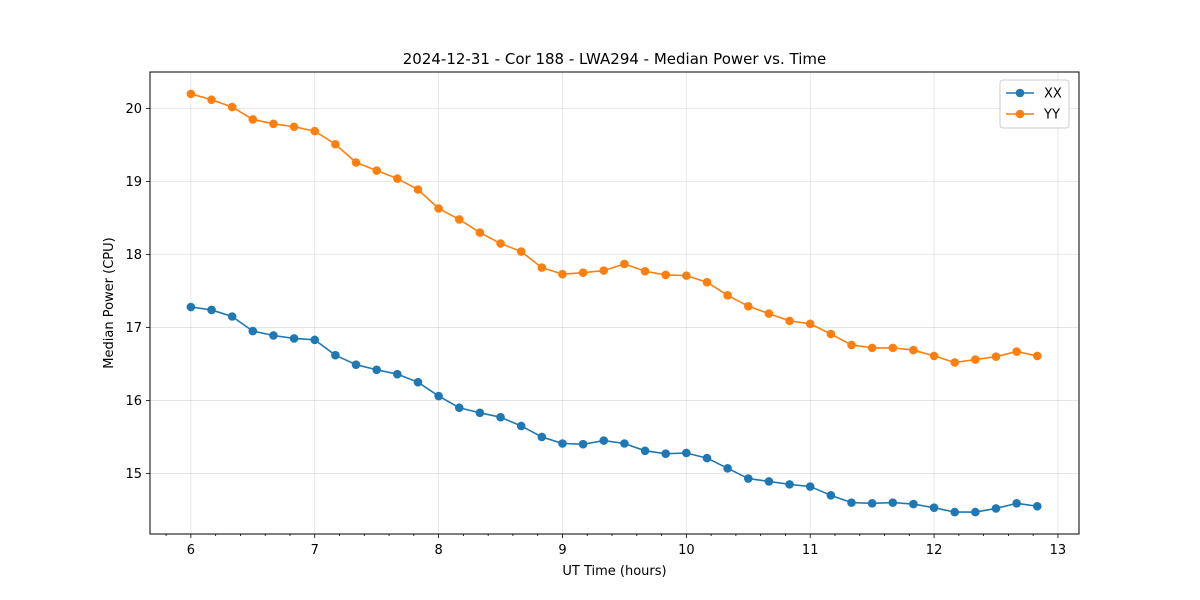 The image size is (1200, 600). What do you see at coordinates (810, 550) in the screenshot?
I see `x-tick-label: 11` at bounding box center [810, 550].